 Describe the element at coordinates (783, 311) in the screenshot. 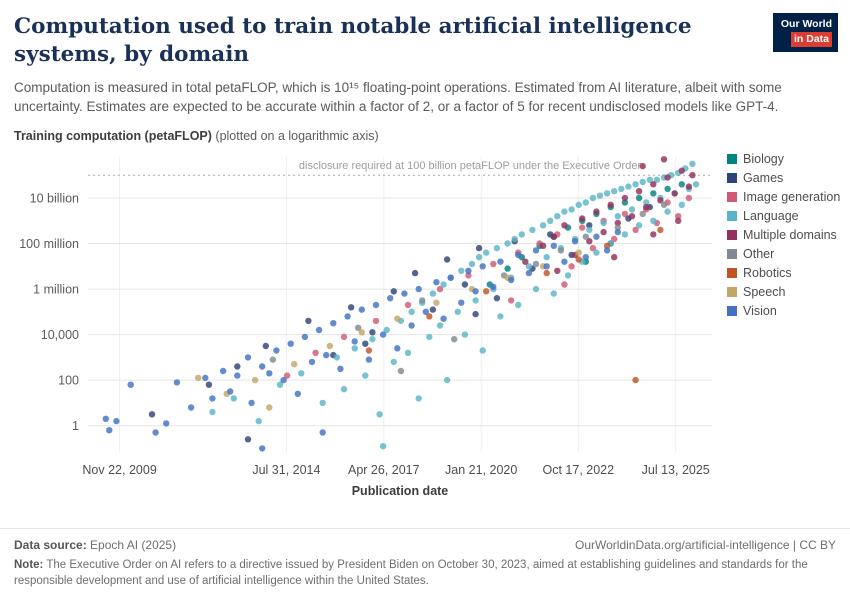

I see `legend-item-vision: Vision` at that location.